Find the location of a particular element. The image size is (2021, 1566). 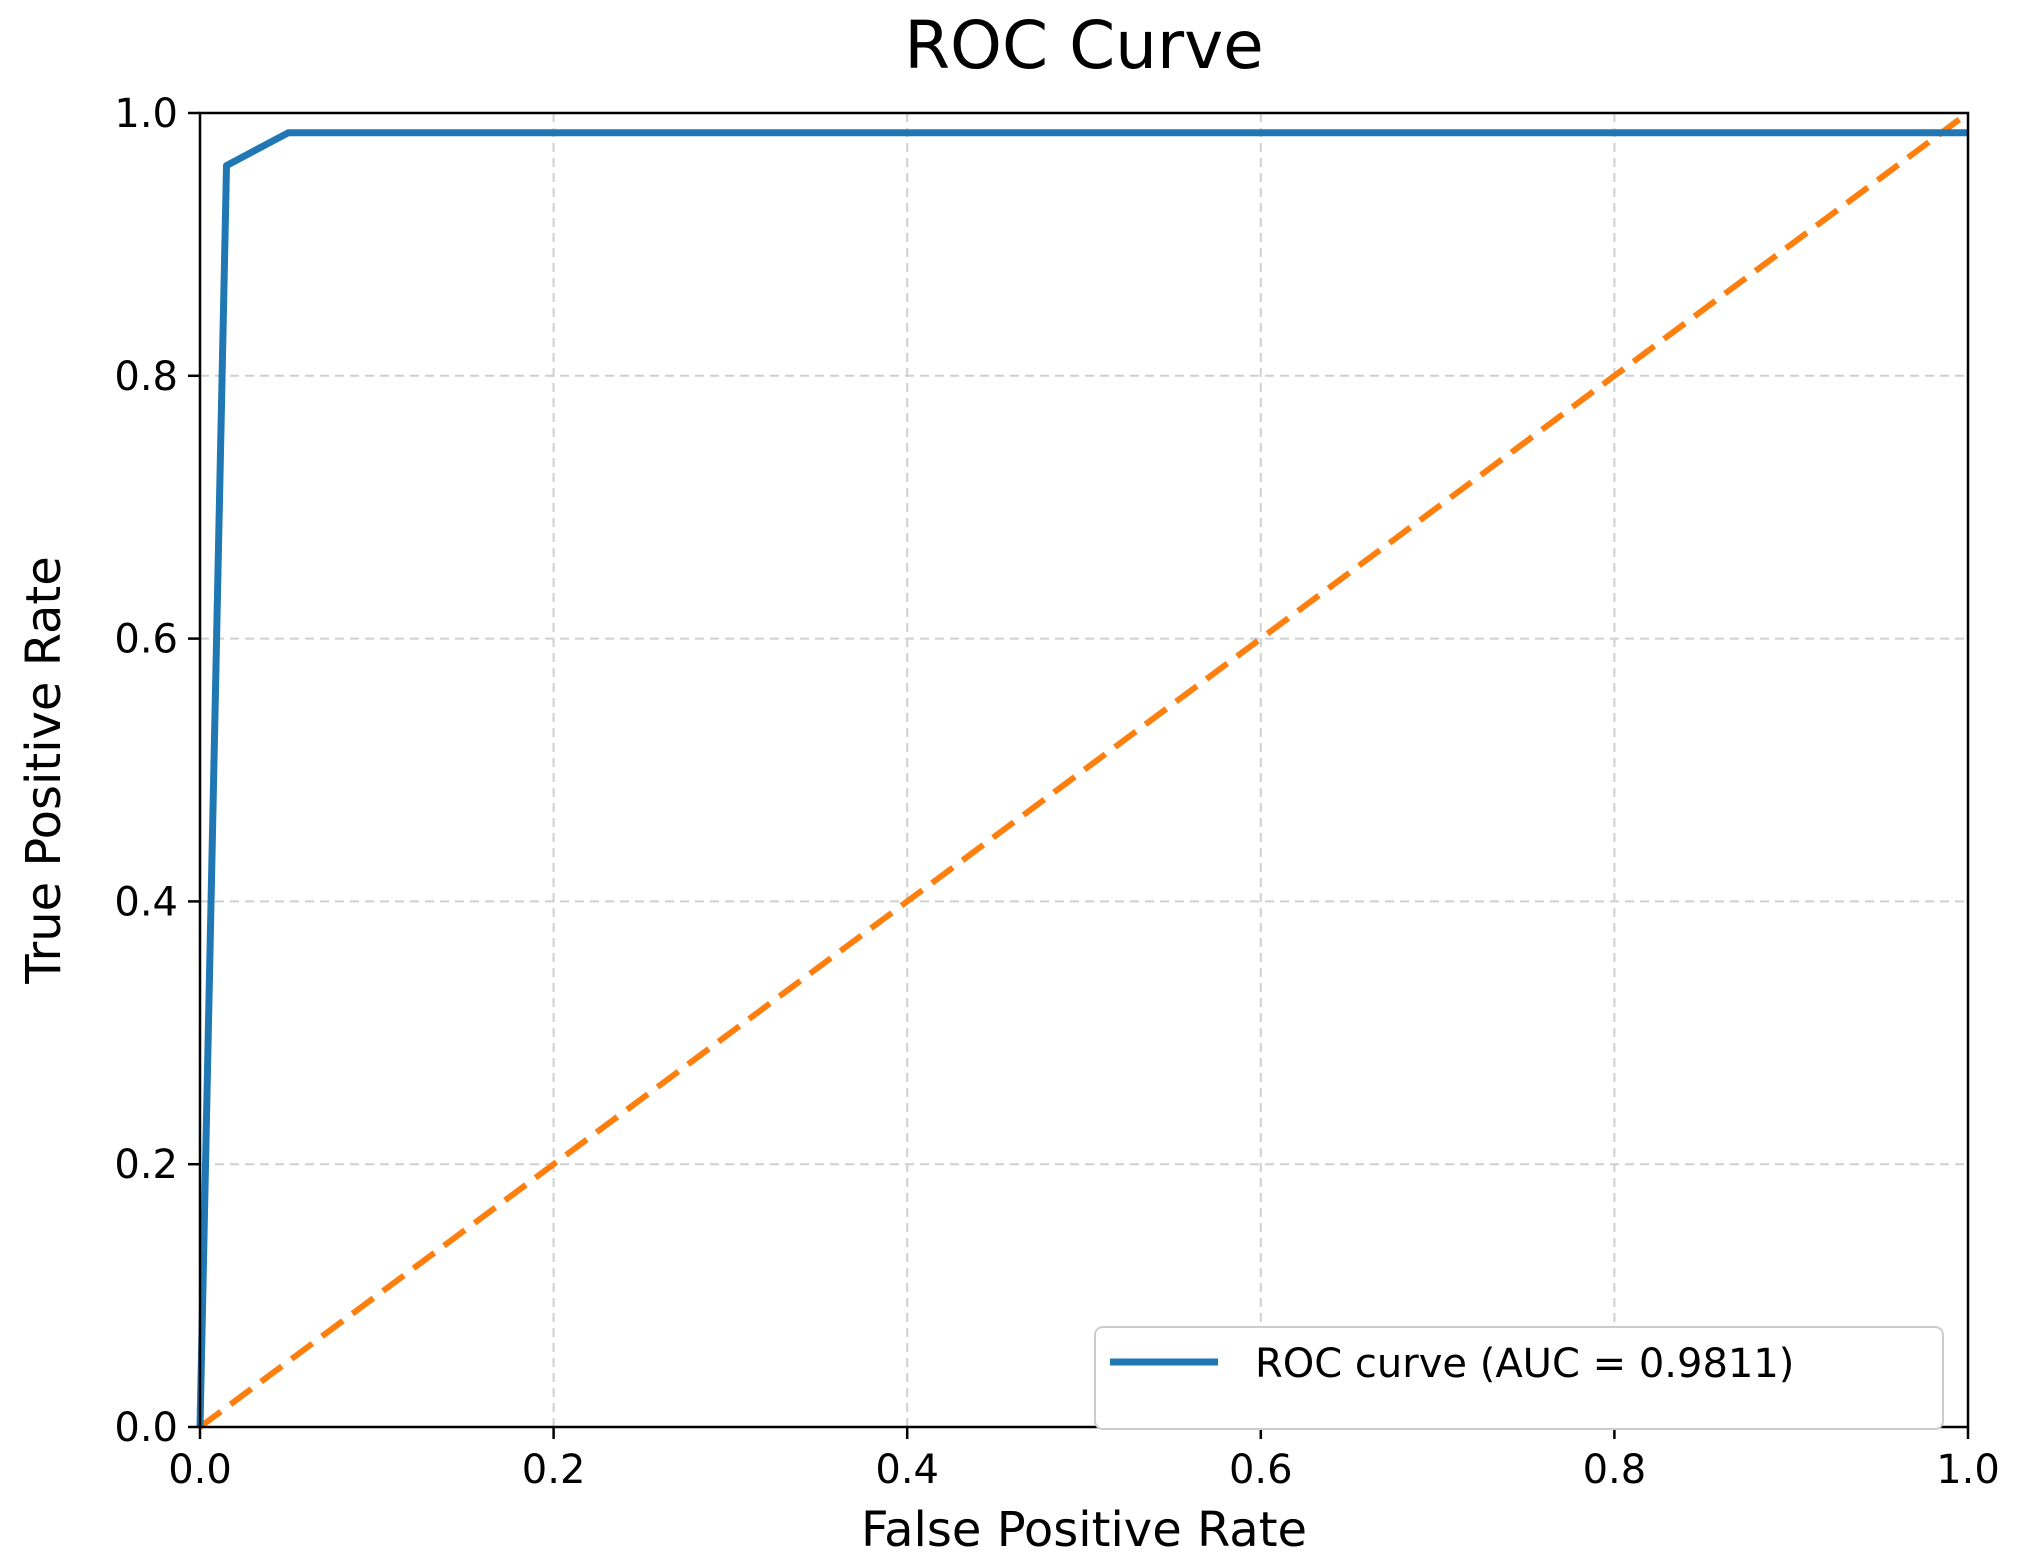

x-tick-label: 1.0 is located at coordinates (1968, 1470).